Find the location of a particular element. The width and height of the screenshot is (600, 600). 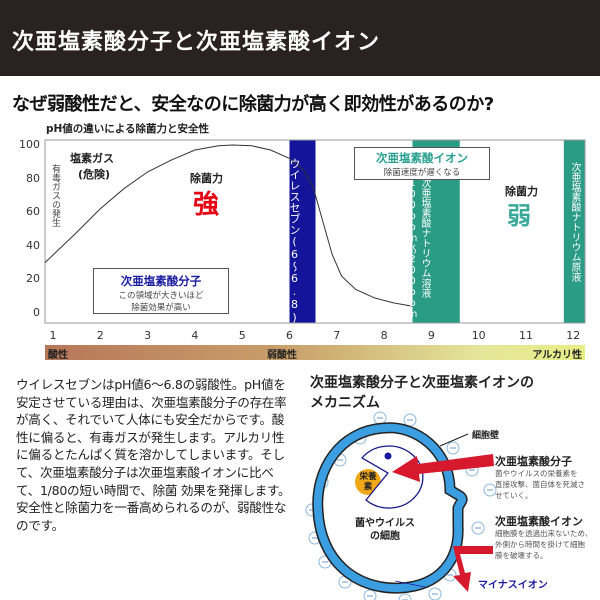

mechanism-ion-desc: 細胞膜を透過出来ないため、 外側から時間を掛けて細胞 膜を破壊する。 is located at coordinates (544, 544).